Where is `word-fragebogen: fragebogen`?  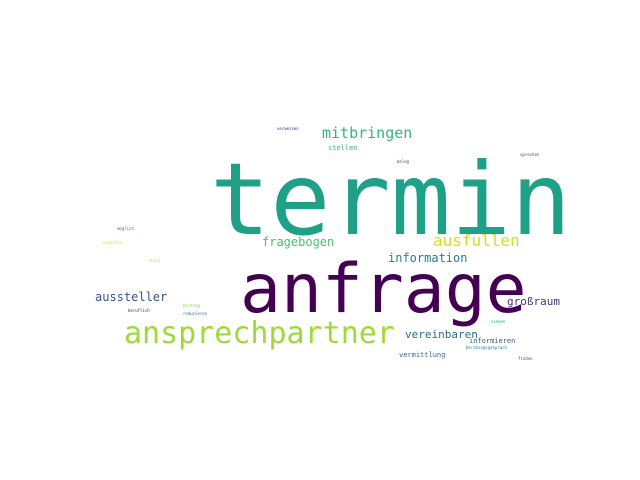 word-fragebogen: fragebogen is located at coordinates (298, 242).